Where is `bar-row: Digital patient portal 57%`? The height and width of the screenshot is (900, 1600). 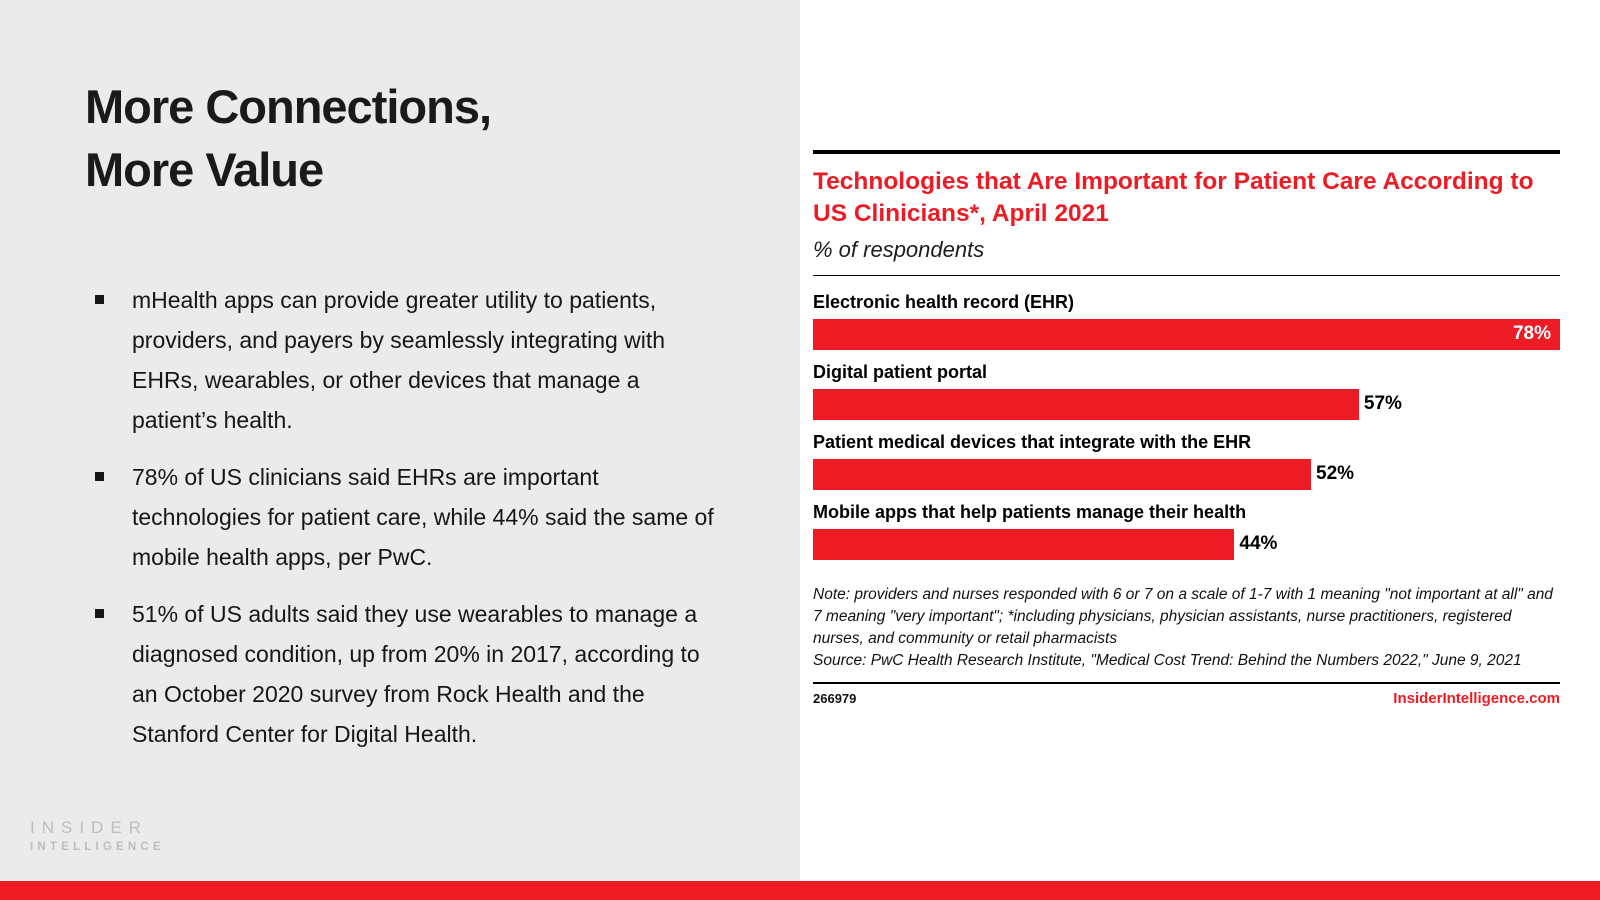 bar-row: Digital patient portal 57% is located at coordinates (1186, 391).